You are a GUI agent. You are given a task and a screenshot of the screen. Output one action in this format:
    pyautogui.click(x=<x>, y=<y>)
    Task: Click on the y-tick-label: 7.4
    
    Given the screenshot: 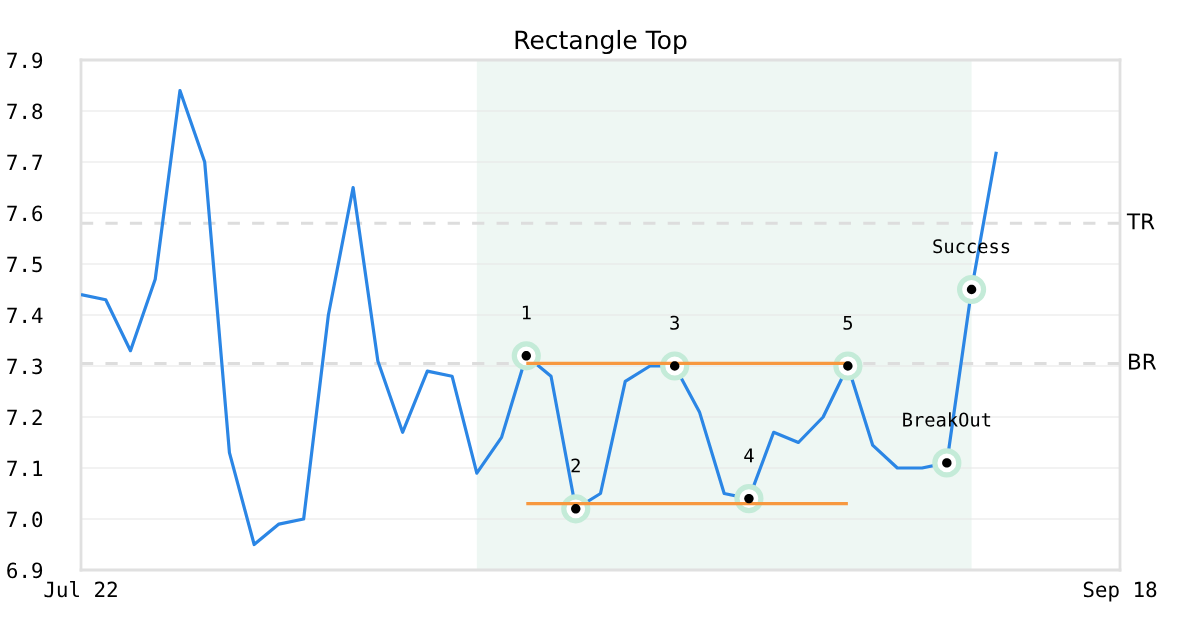 What is the action you would take?
    pyautogui.click(x=25, y=315)
    